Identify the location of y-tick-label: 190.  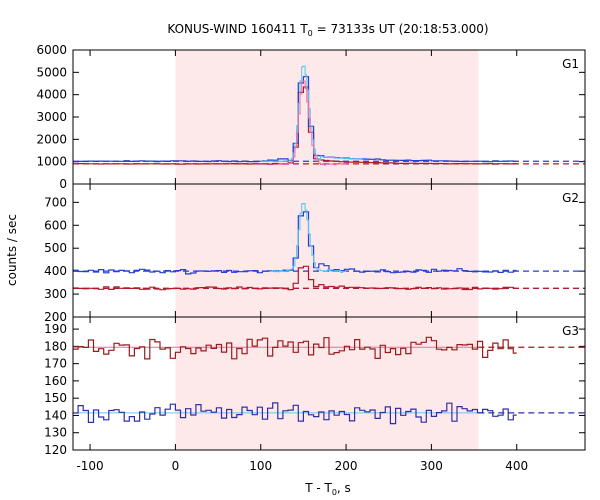
(55, 329).